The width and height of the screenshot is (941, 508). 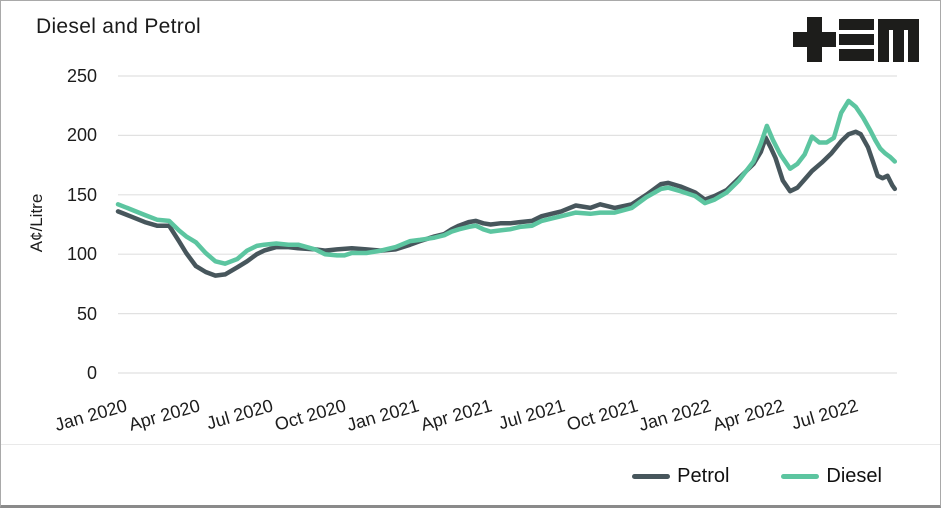 I want to click on petrol-line-swatch, so click(x=651, y=476).